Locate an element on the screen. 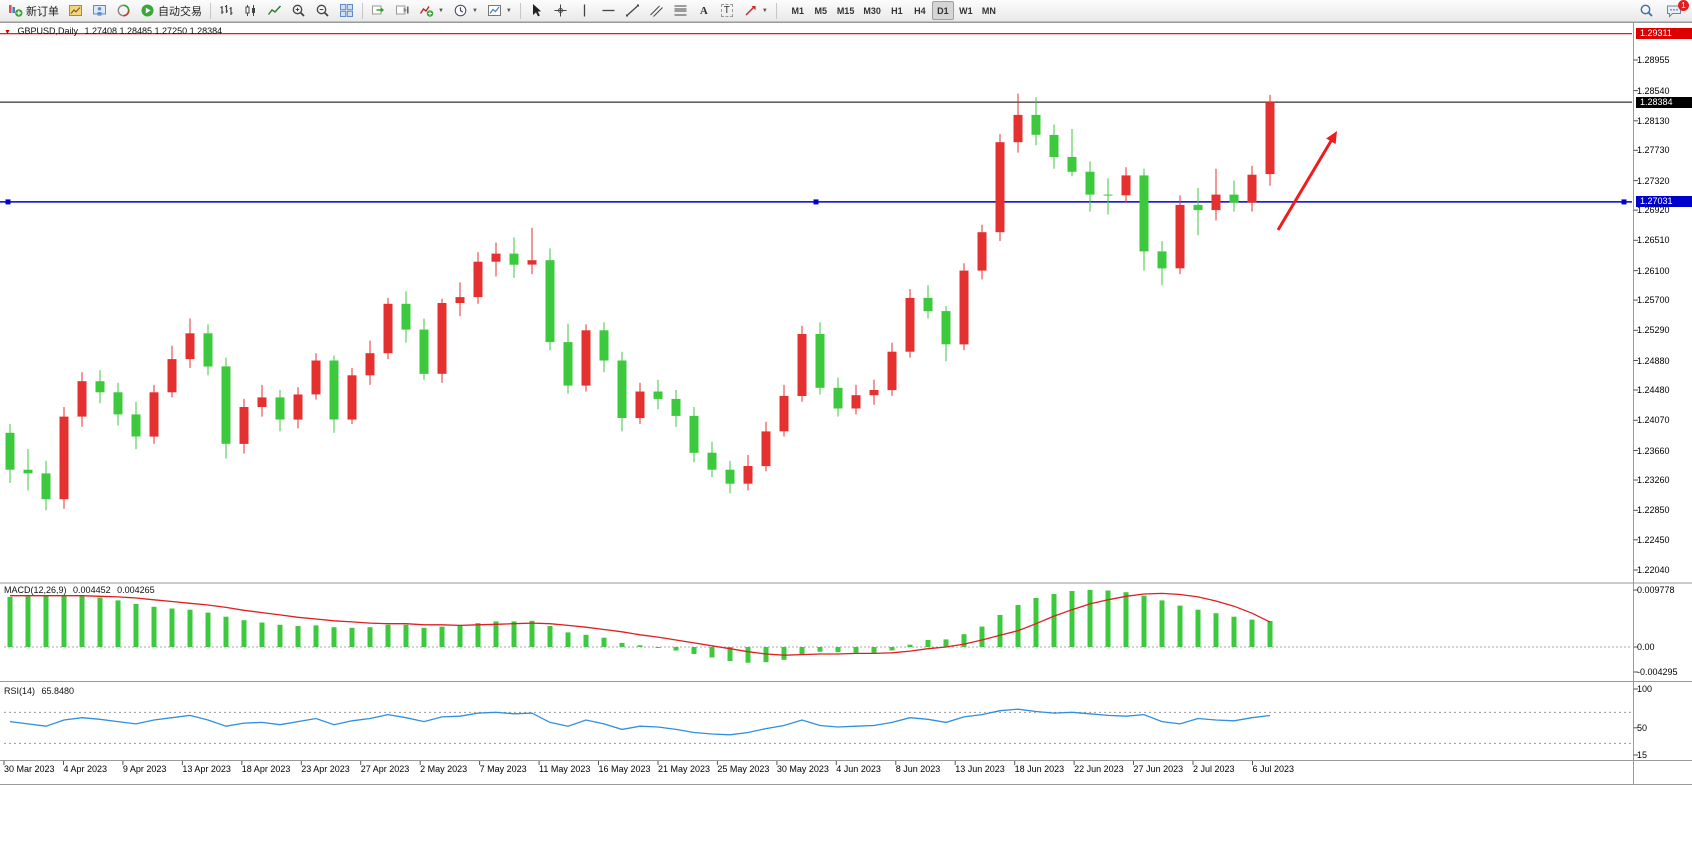 The image size is (1692, 850). timeframe-button-m5: M5 is located at coordinates (821, 10).